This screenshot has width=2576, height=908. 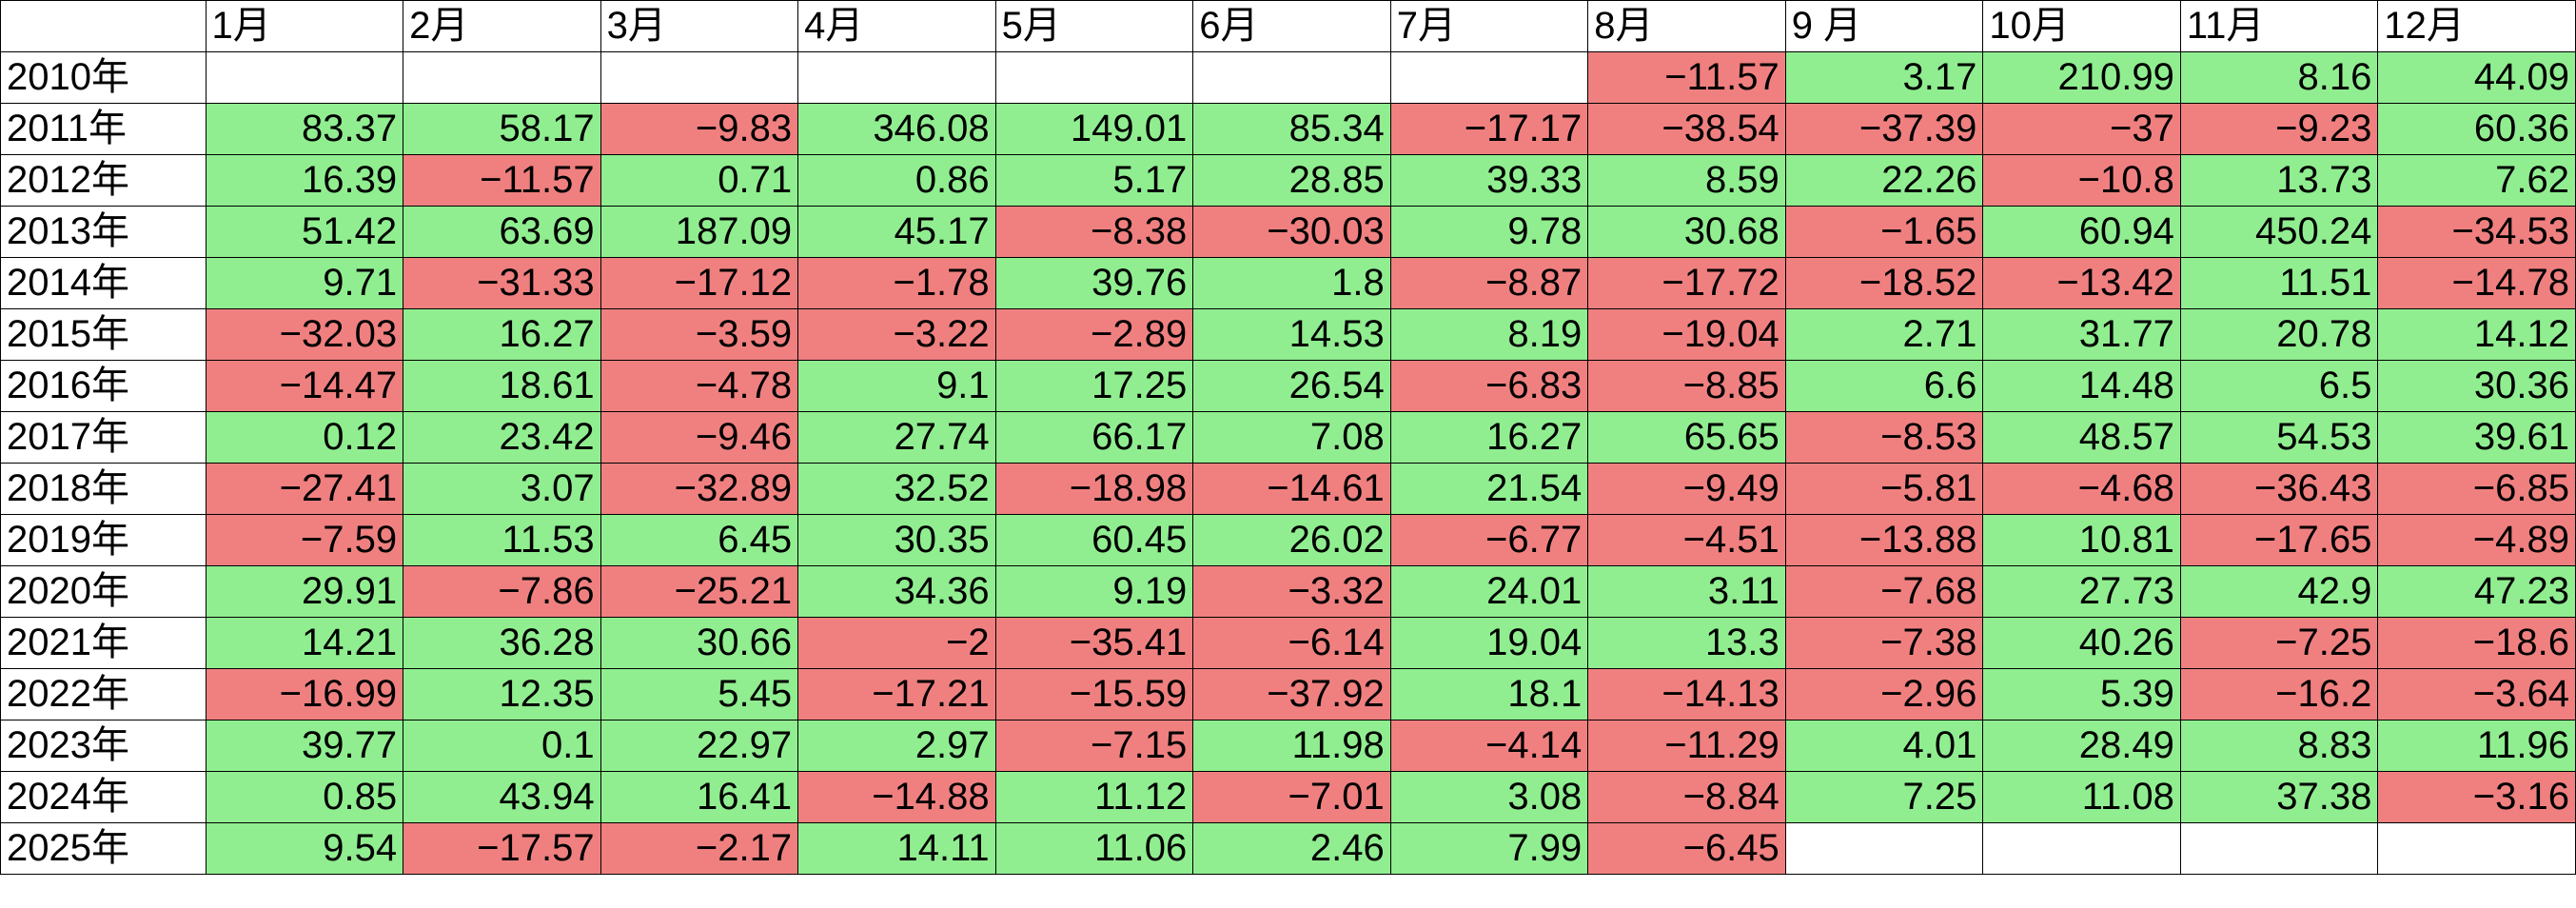 I want to click on return-cell: 30.36, so click(x=2476, y=386).